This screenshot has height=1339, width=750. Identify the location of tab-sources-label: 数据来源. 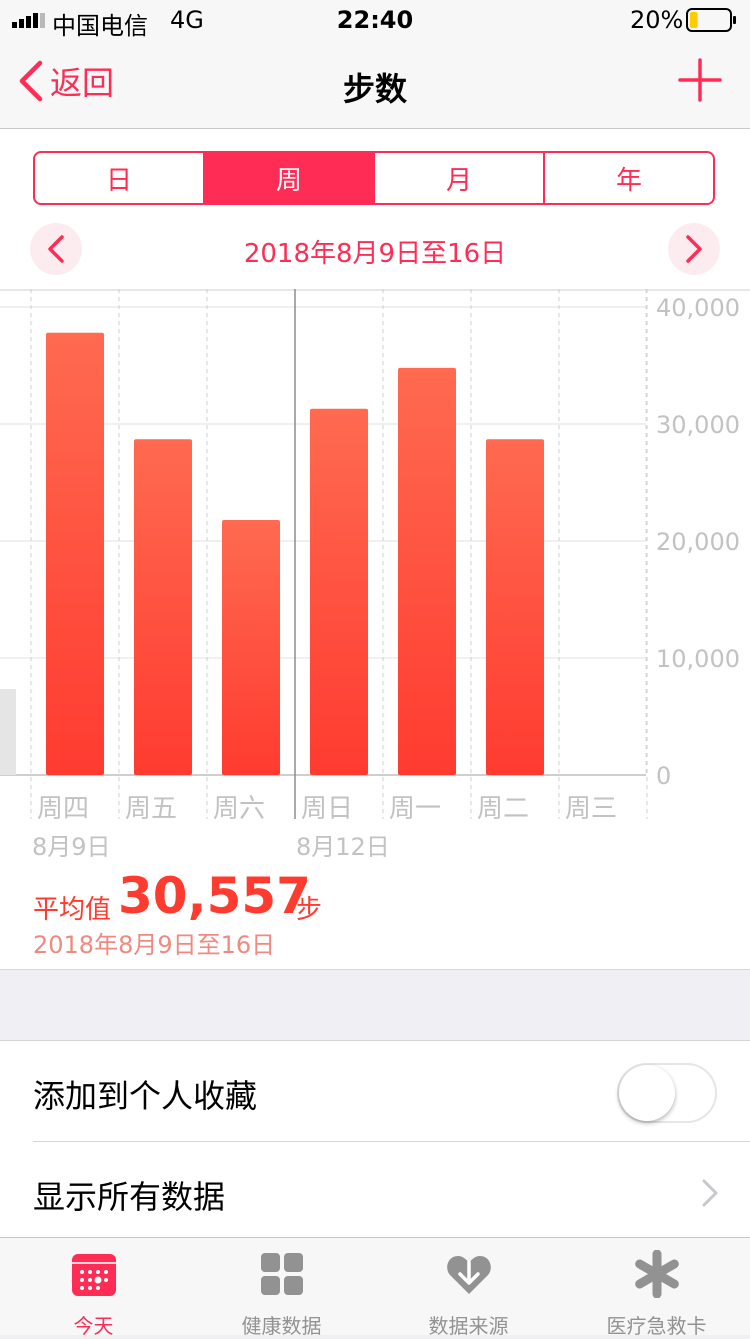
(468, 1326).